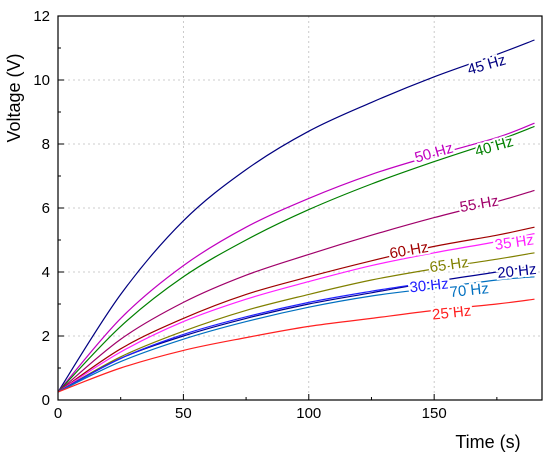 This screenshot has height=458, width=550. I want to click on y-tick-label: 4, so click(46, 272).